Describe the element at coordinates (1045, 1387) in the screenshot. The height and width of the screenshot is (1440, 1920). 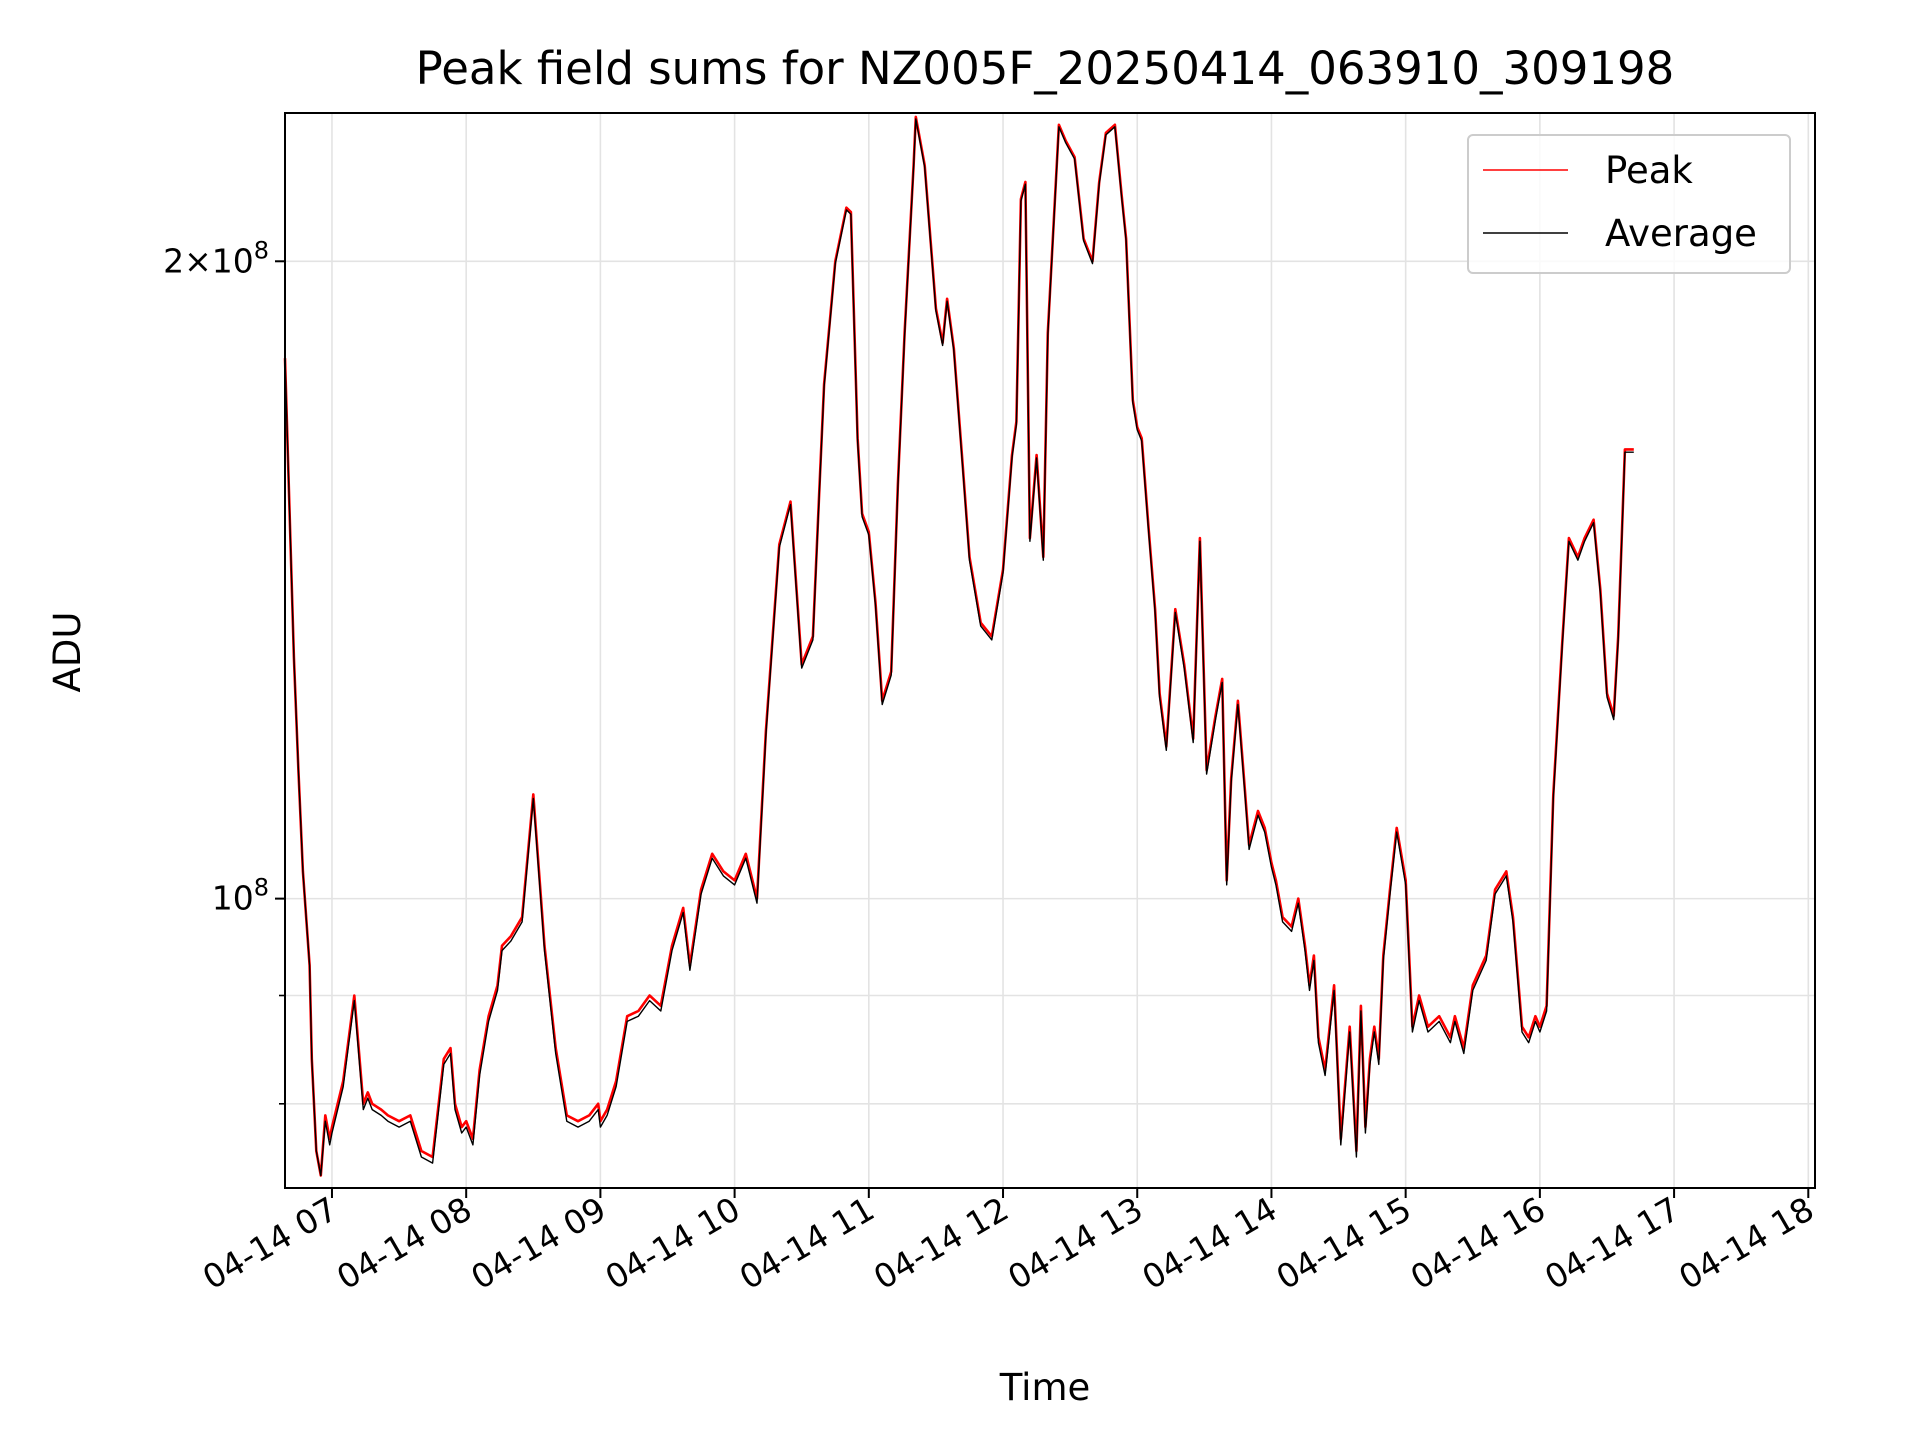
I see `x-axis-label: Time` at that location.